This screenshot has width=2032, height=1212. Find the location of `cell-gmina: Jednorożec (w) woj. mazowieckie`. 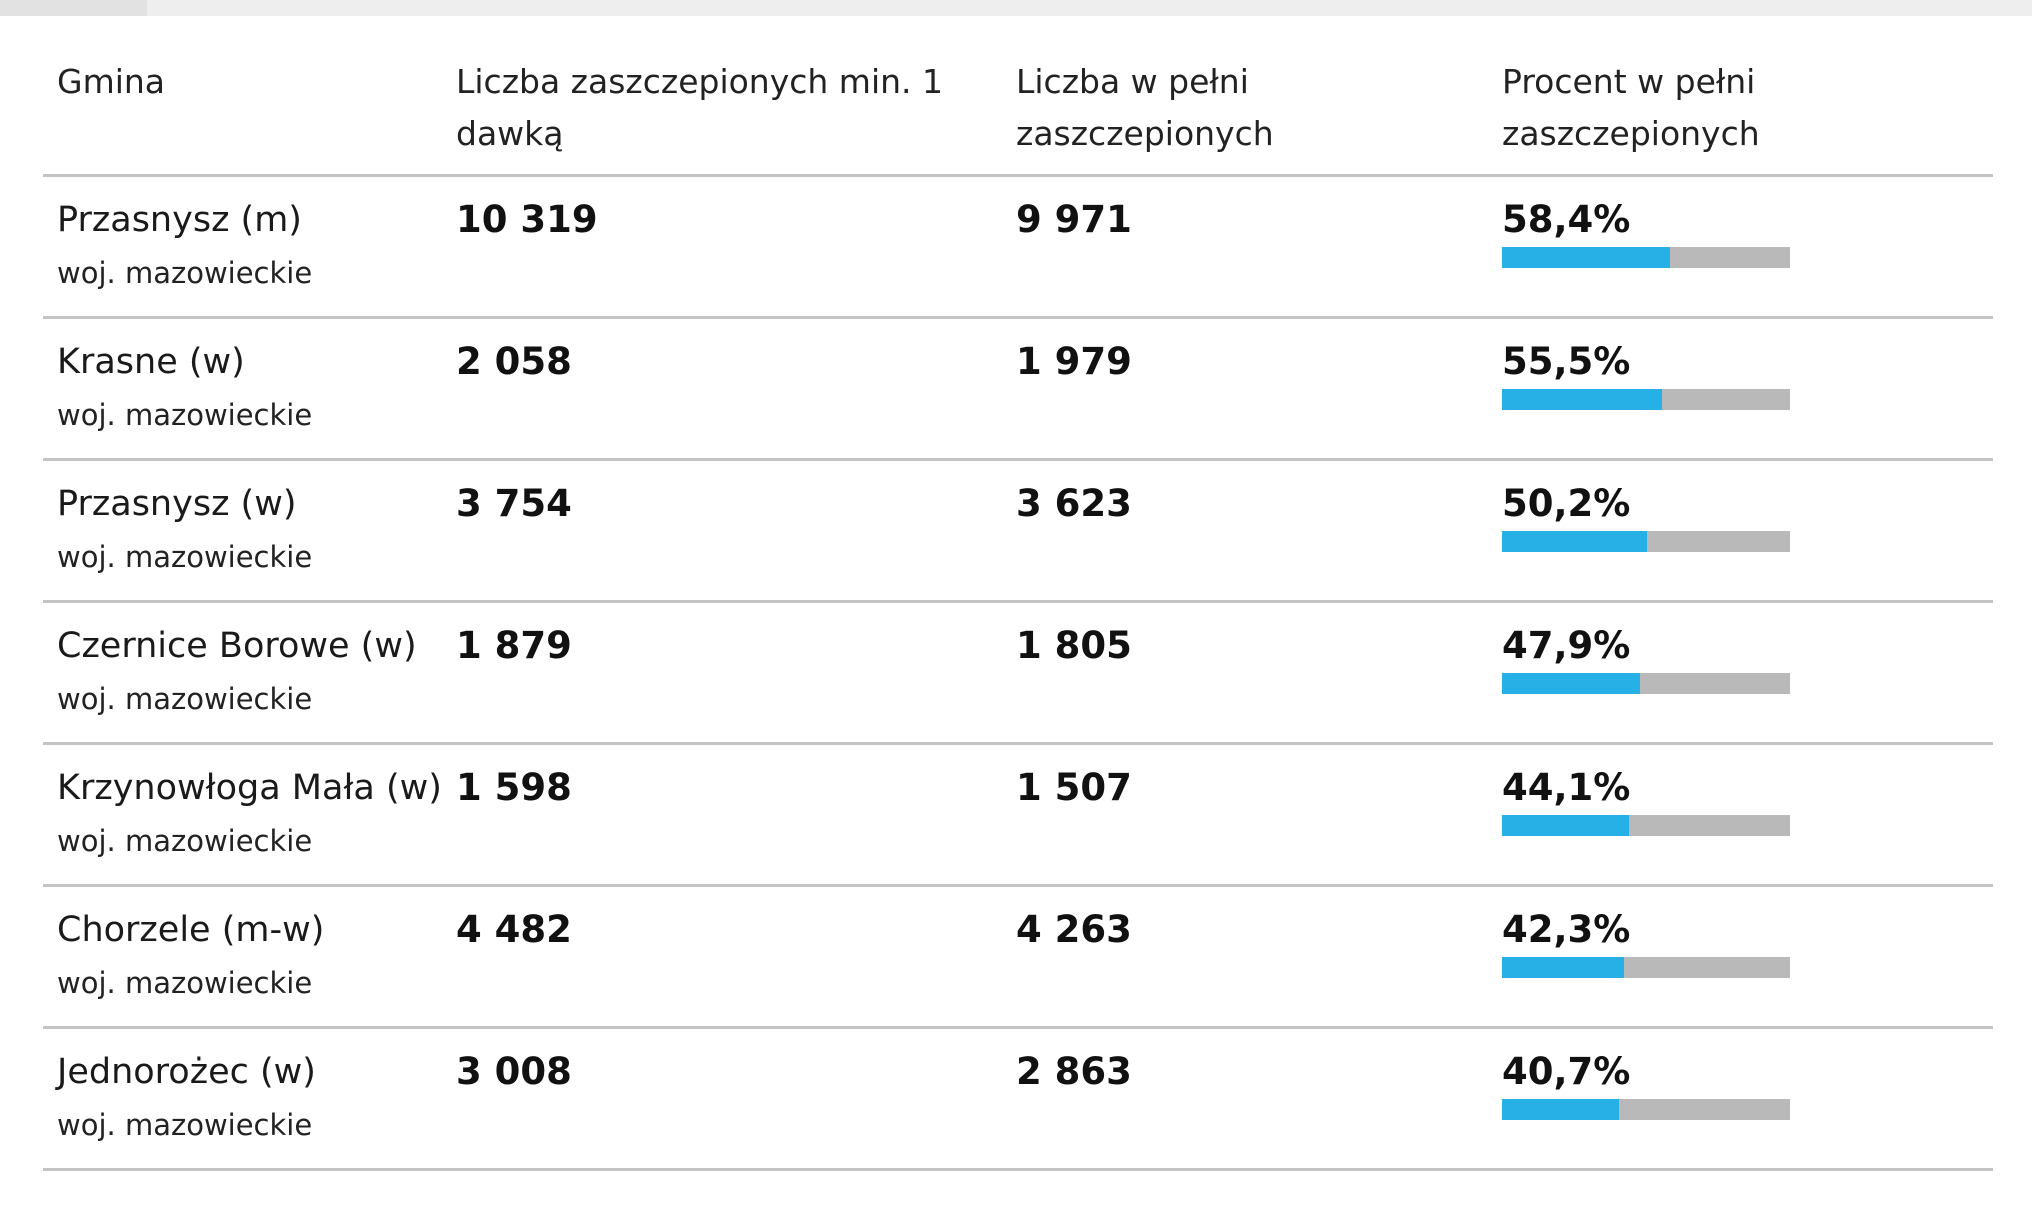

cell-gmina: Jednorożec (w) woj. mazowieckie is located at coordinates (242, 1099).